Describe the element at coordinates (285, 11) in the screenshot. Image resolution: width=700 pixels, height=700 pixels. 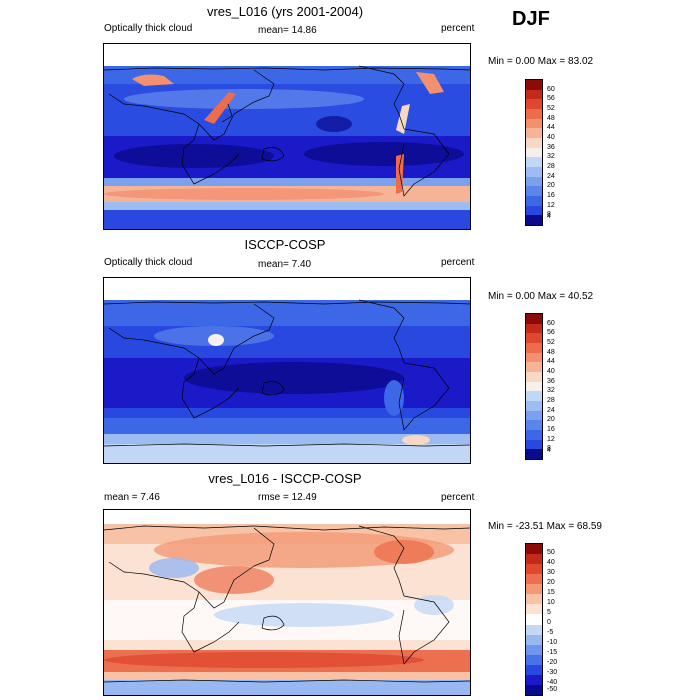
I see `panel-title: vres_L016 (yrs 2001-2004)` at that location.